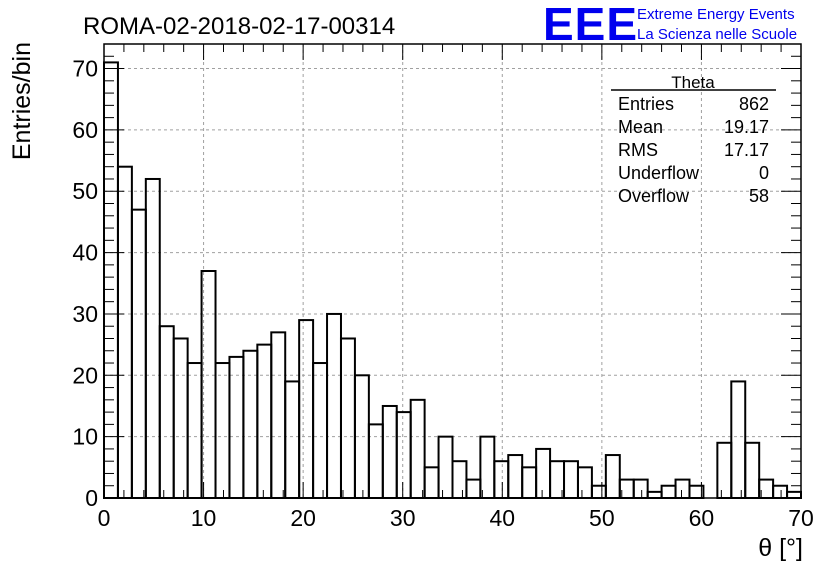 Image resolution: width=836 pixels, height=577 pixels. What do you see at coordinates (746, 127) in the screenshot?
I see `stats-row-value: 19.17` at bounding box center [746, 127].